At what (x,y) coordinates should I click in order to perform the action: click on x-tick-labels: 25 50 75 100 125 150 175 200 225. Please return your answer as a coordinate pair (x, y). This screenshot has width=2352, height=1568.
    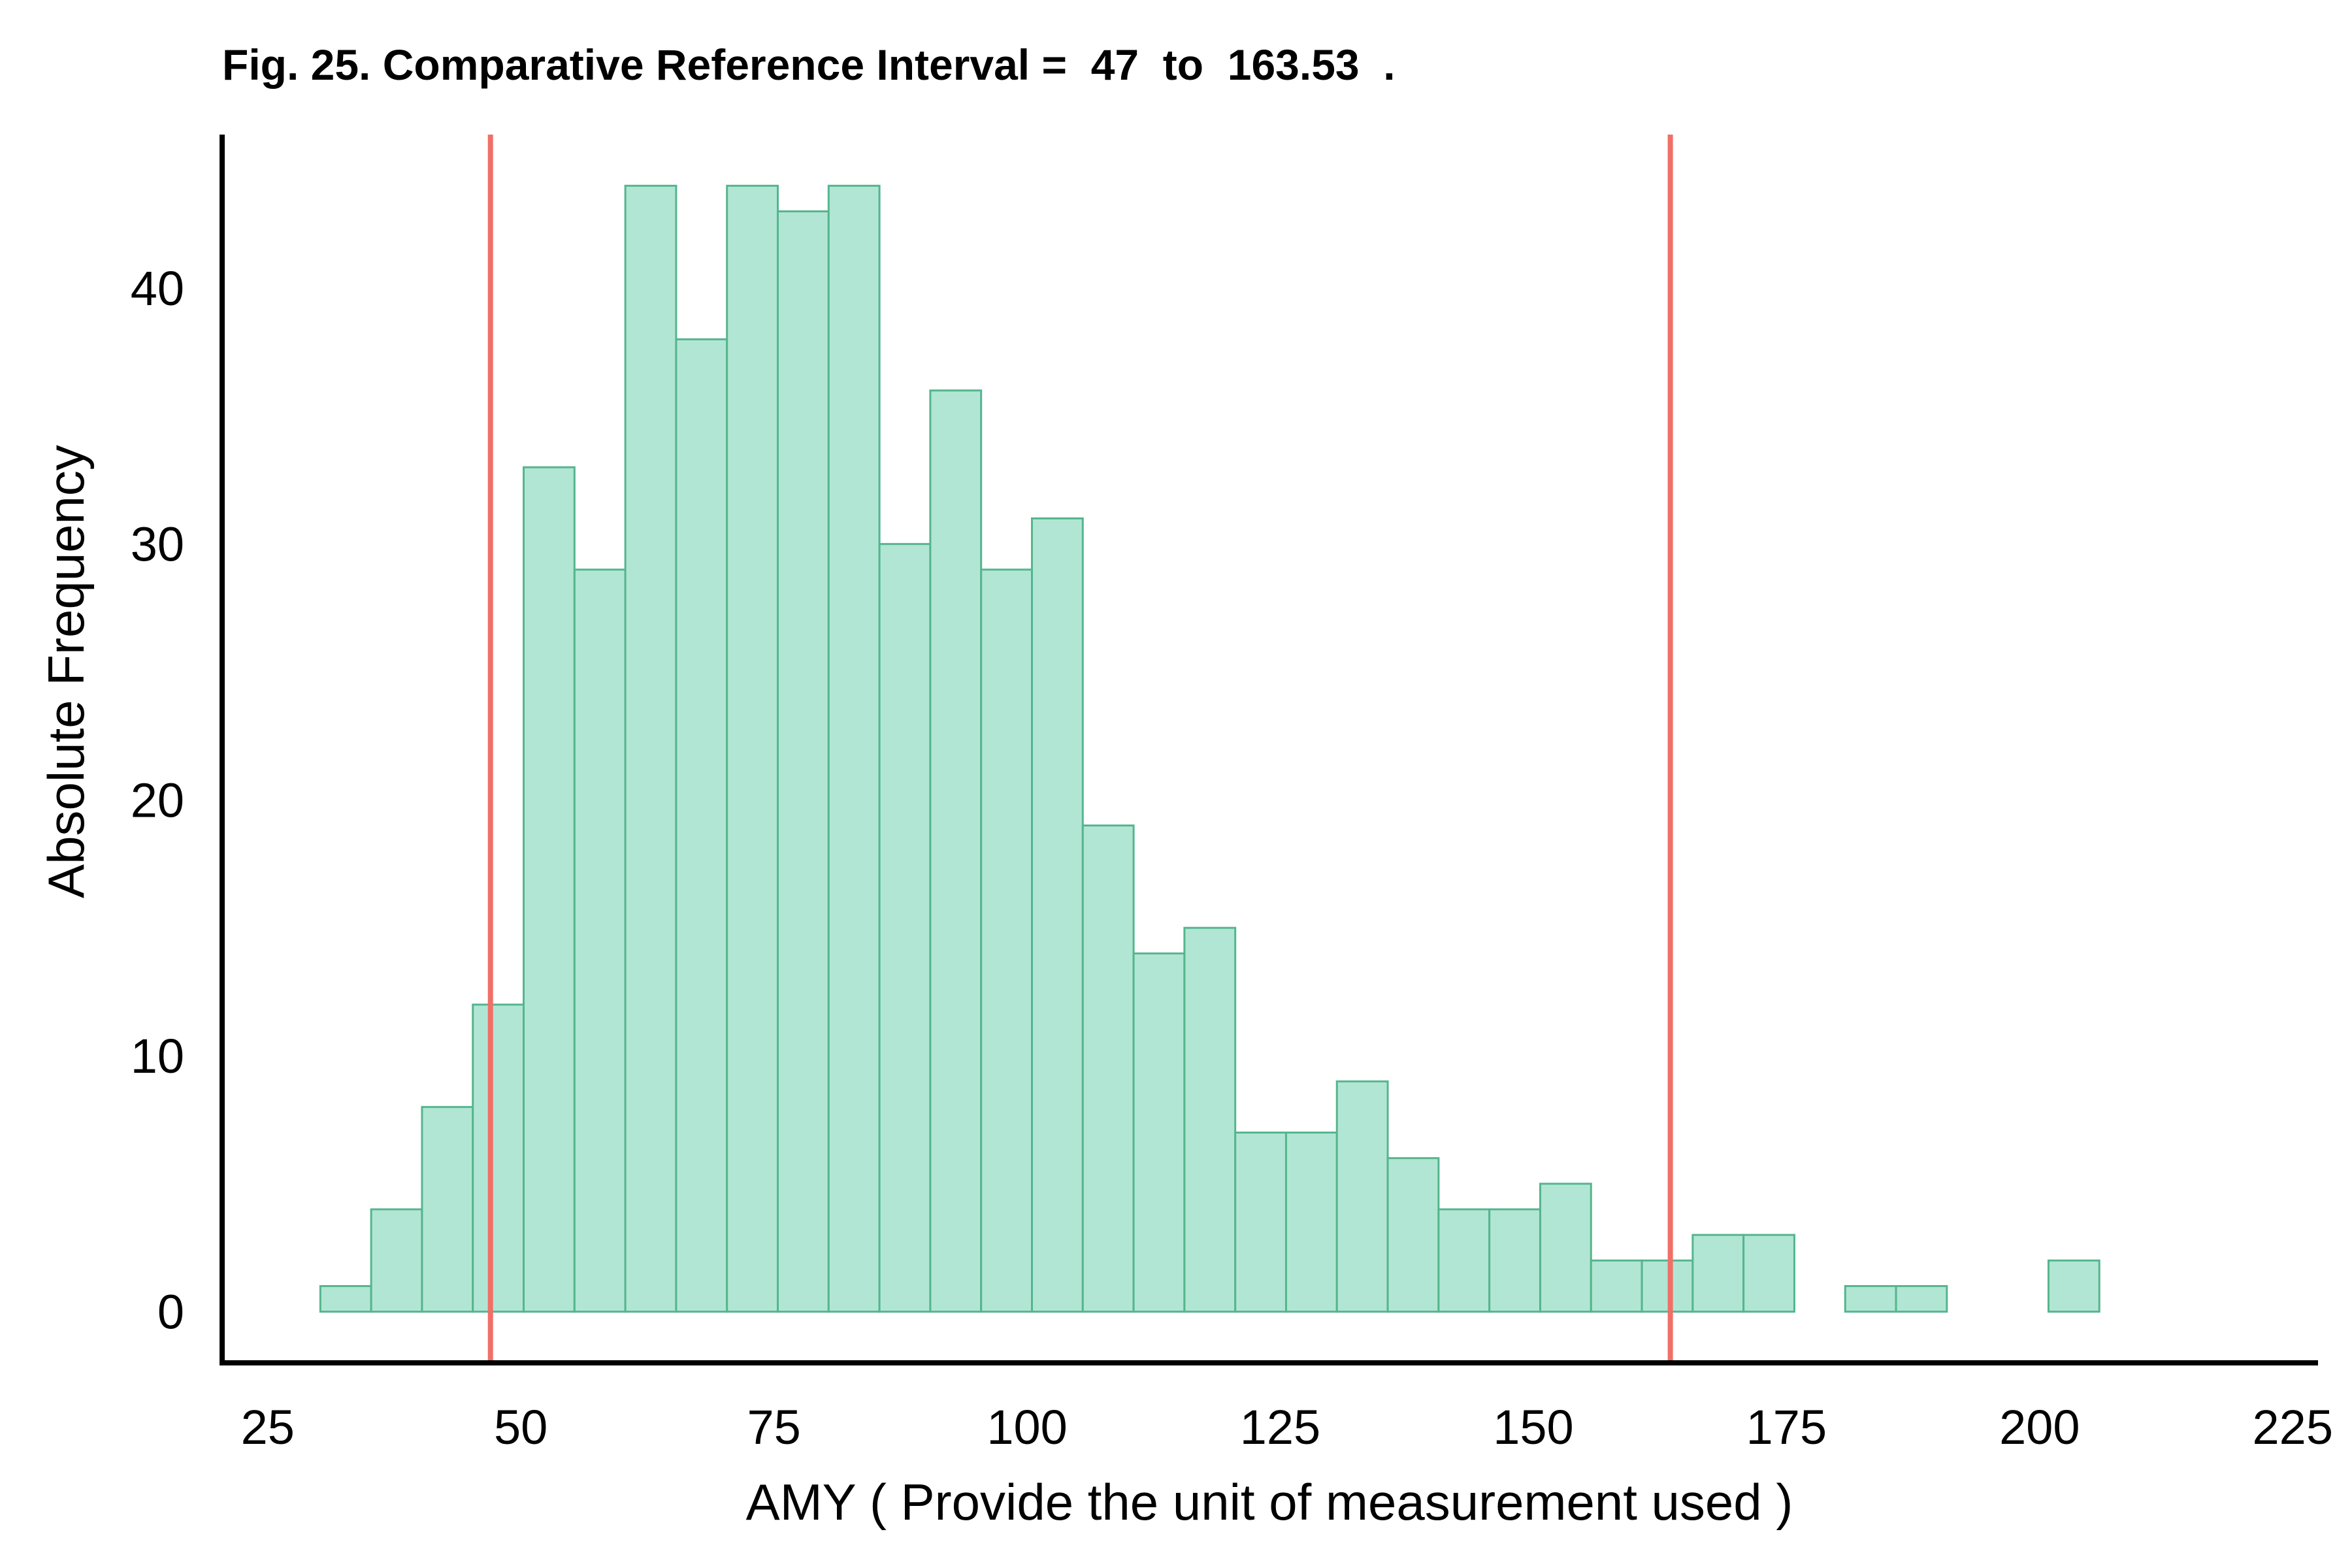
    Looking at the image, I should click on (1287, 1427).